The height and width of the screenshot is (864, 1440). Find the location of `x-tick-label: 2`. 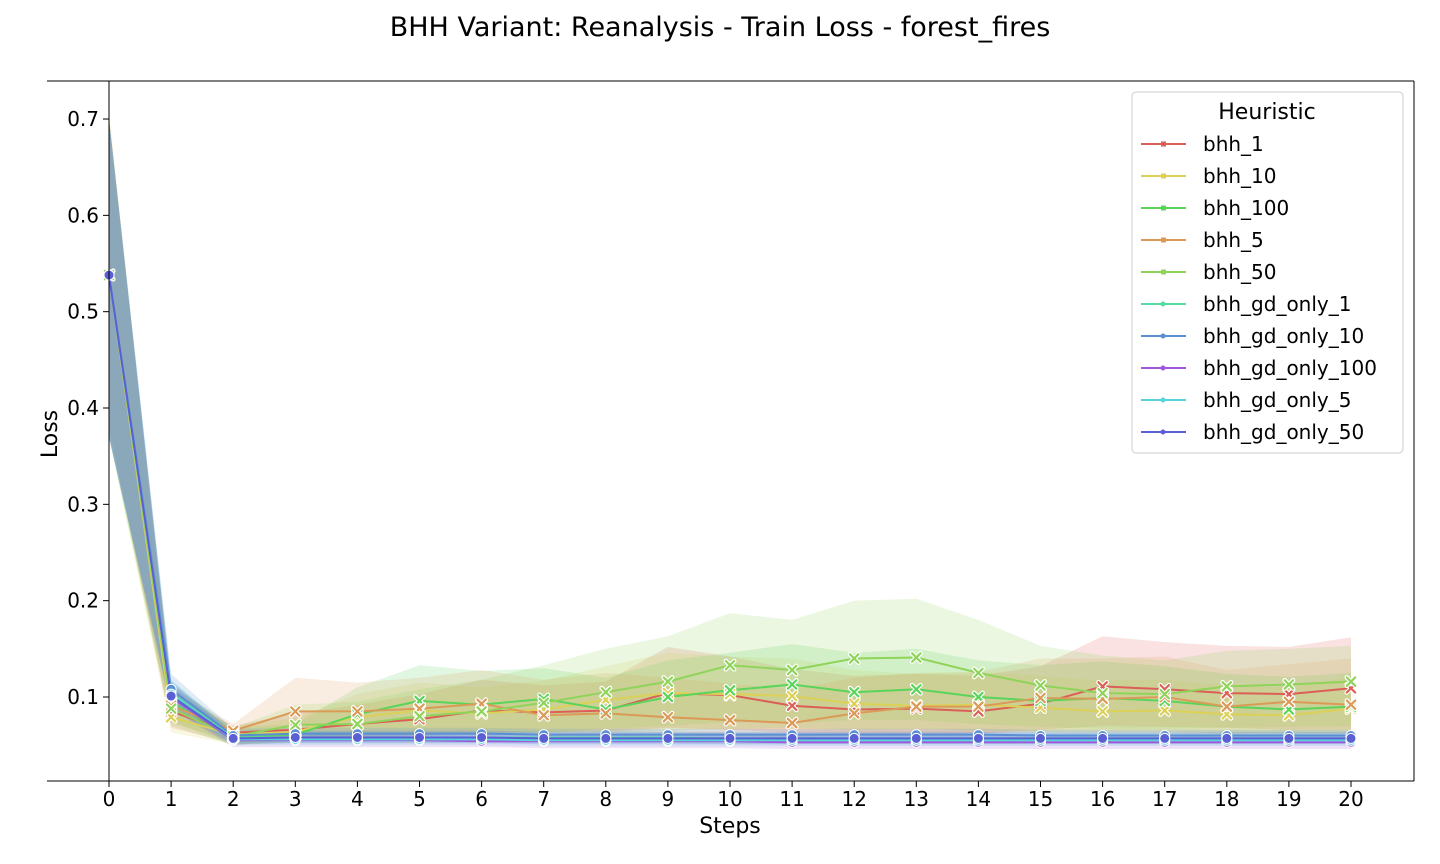

x-tick-label: 2 is located at coordinates (233, 799).